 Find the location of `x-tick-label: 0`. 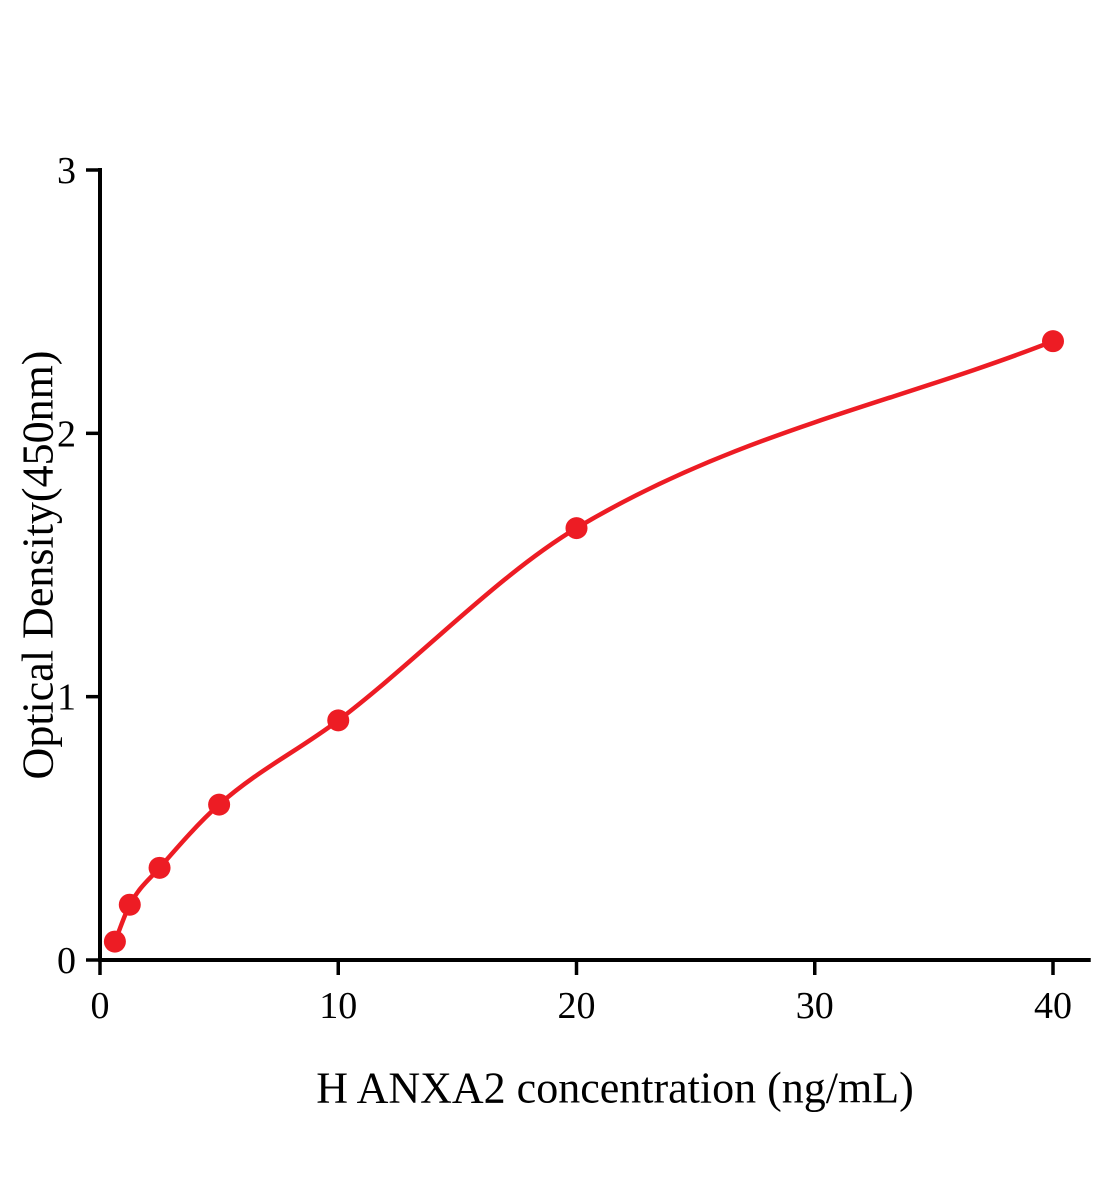

x-tick-label: 0 is located at coordinates (100, 1006).